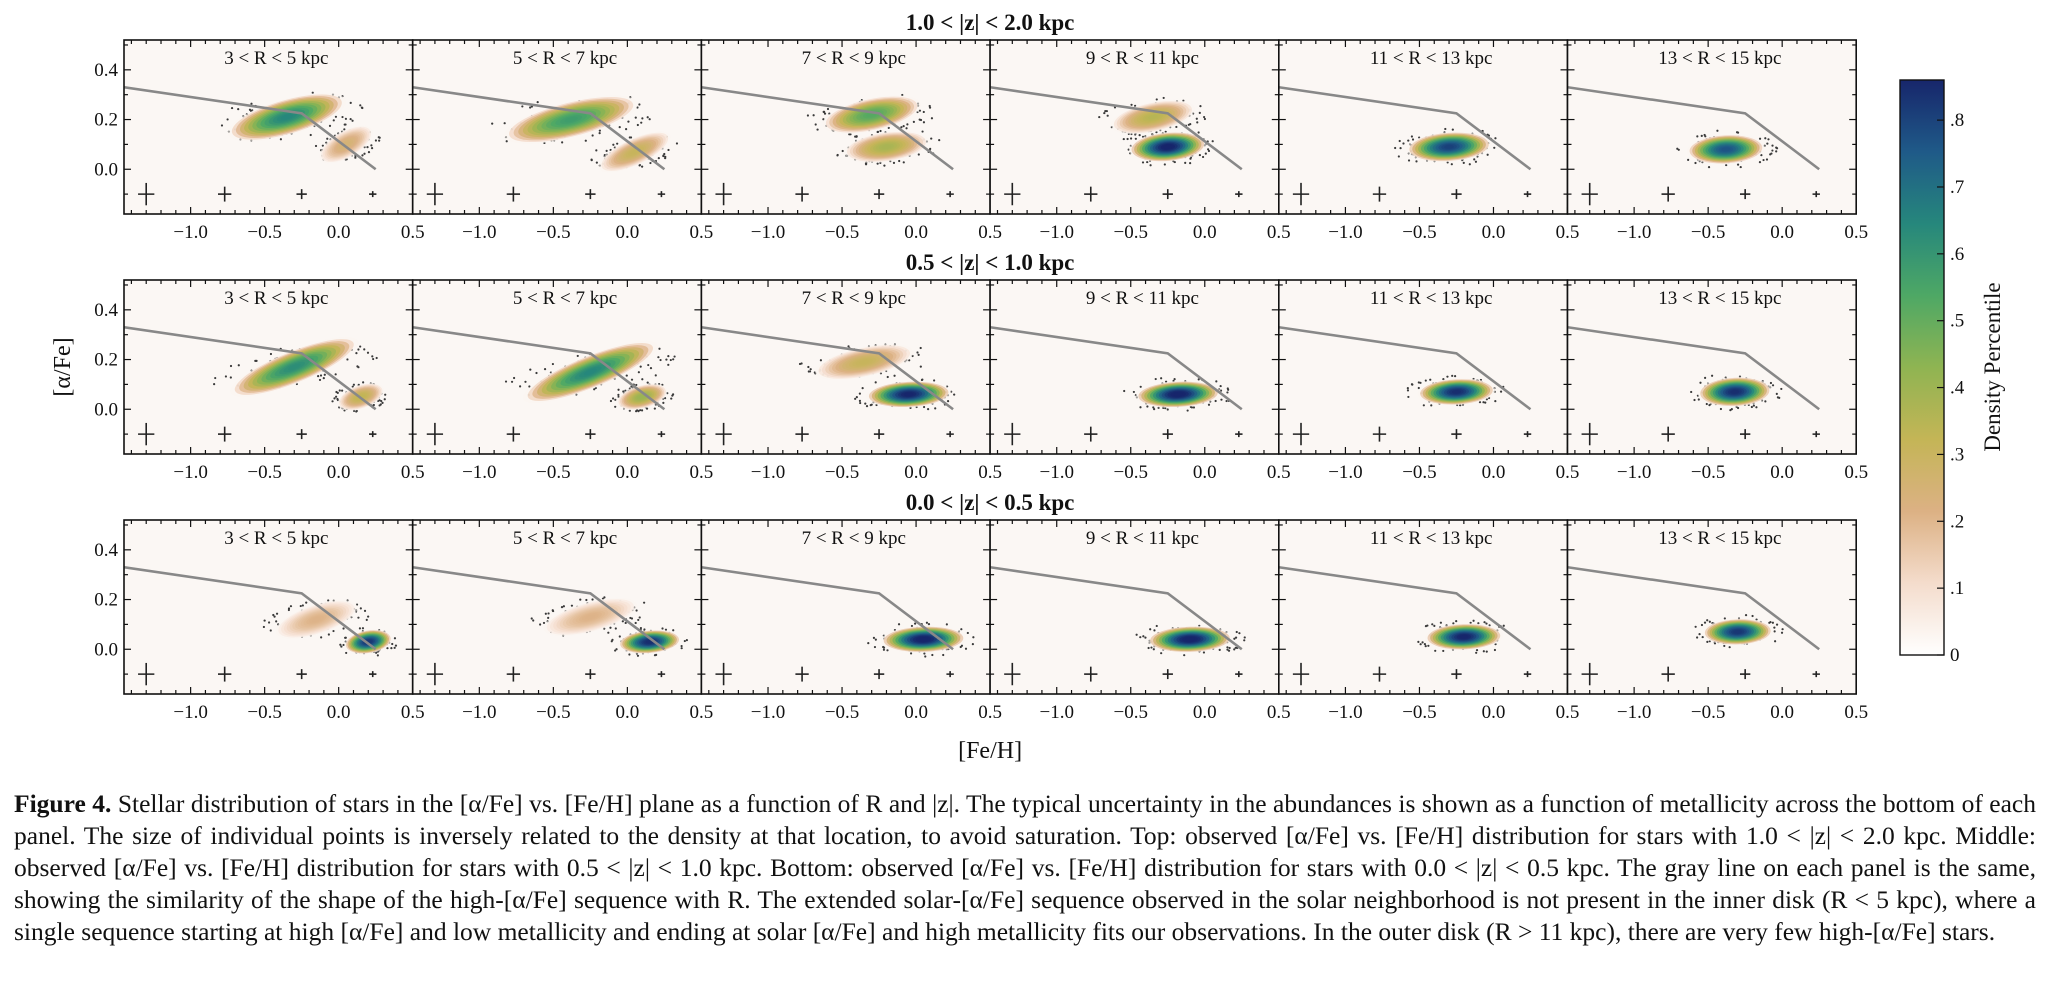 This screenshot has width=2048, height=1000. What do you see at coordinates (1568, 712) in the screenshot?
I see `x-tick-label: 0.5` at bounding box center [1568, 712].